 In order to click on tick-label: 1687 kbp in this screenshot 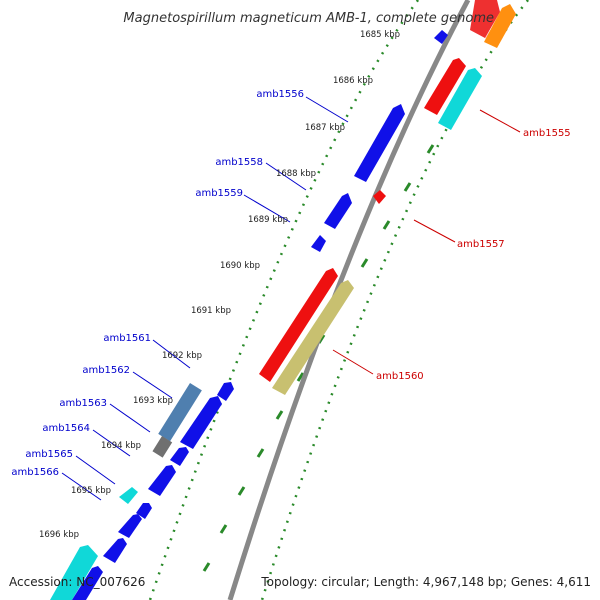, I will do `click(325, 128)`.